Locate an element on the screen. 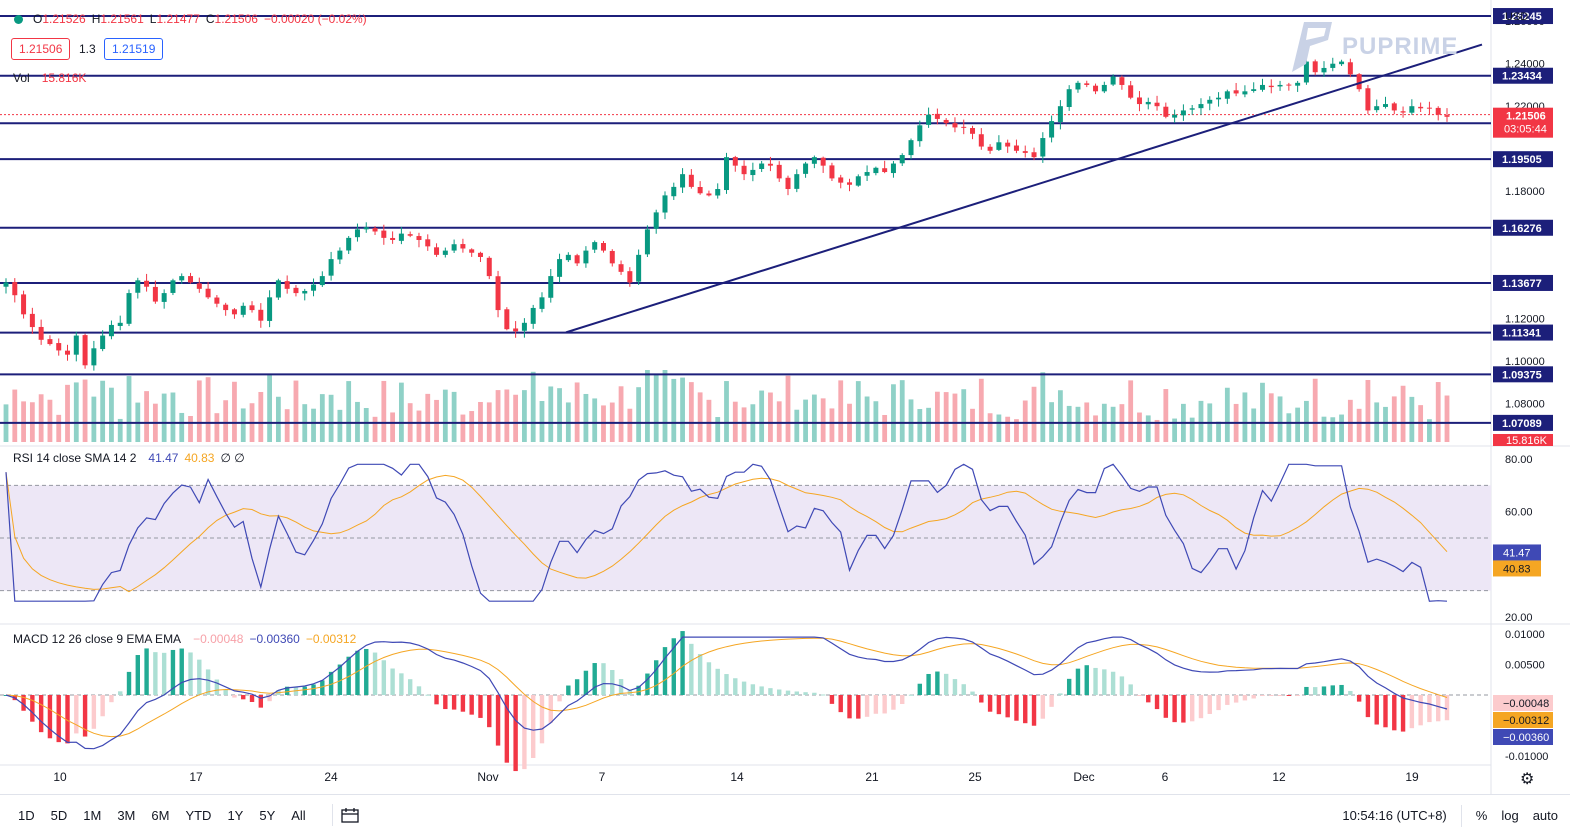  timeframe-5y: 5Y is located at coordinates (267, 815).